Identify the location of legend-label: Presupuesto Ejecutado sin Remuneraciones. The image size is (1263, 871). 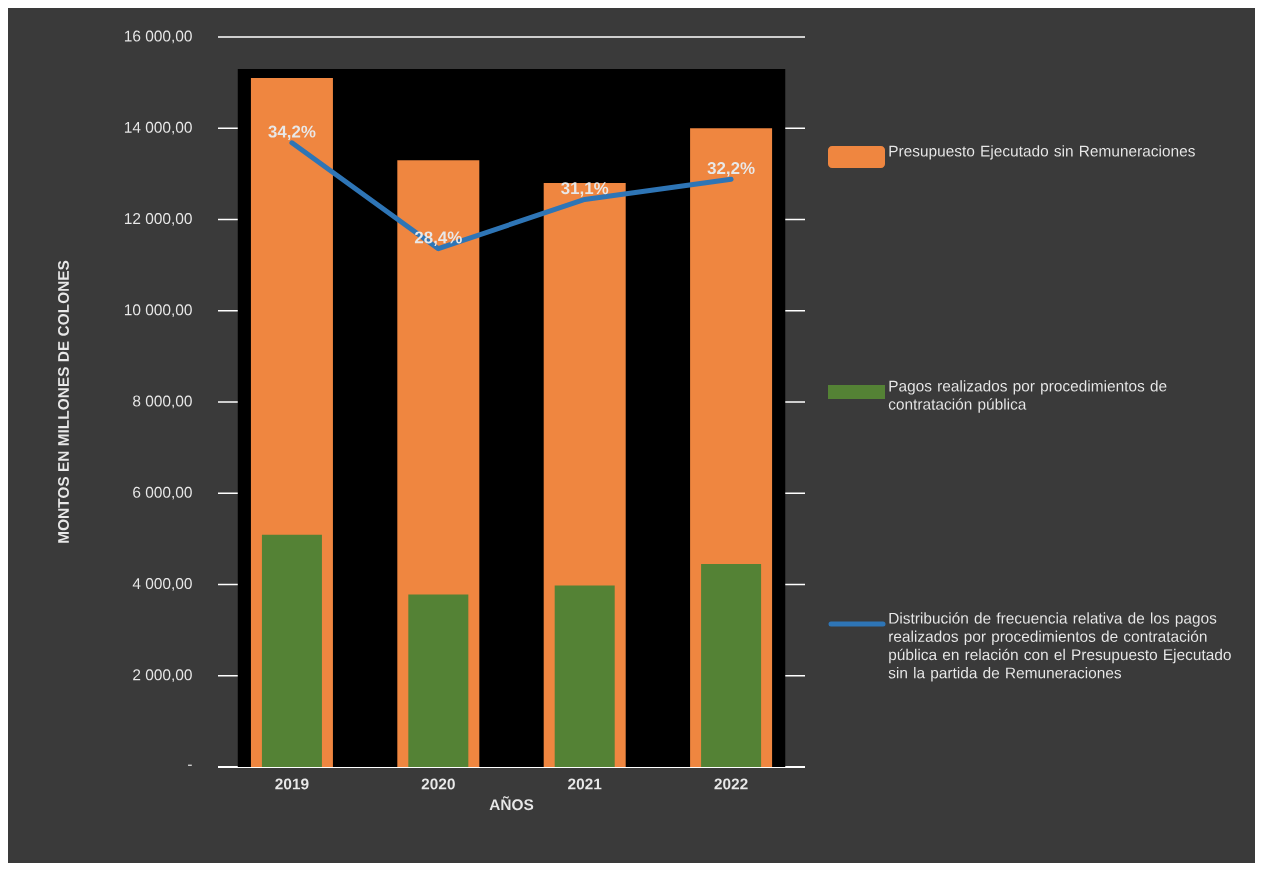
(1042, 152).